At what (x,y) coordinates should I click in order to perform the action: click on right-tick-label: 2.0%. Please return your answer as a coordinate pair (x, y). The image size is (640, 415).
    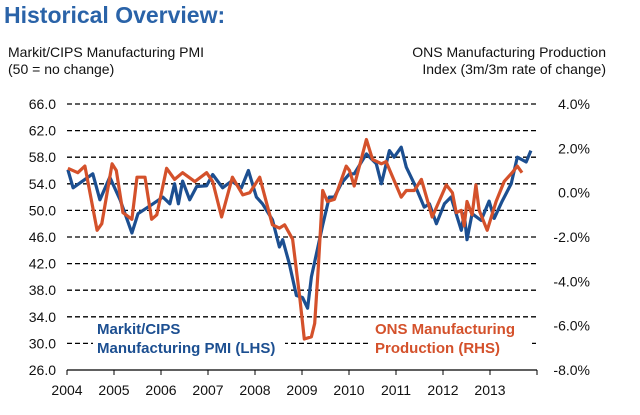
    Looking at the image, I should click on (574, 148).